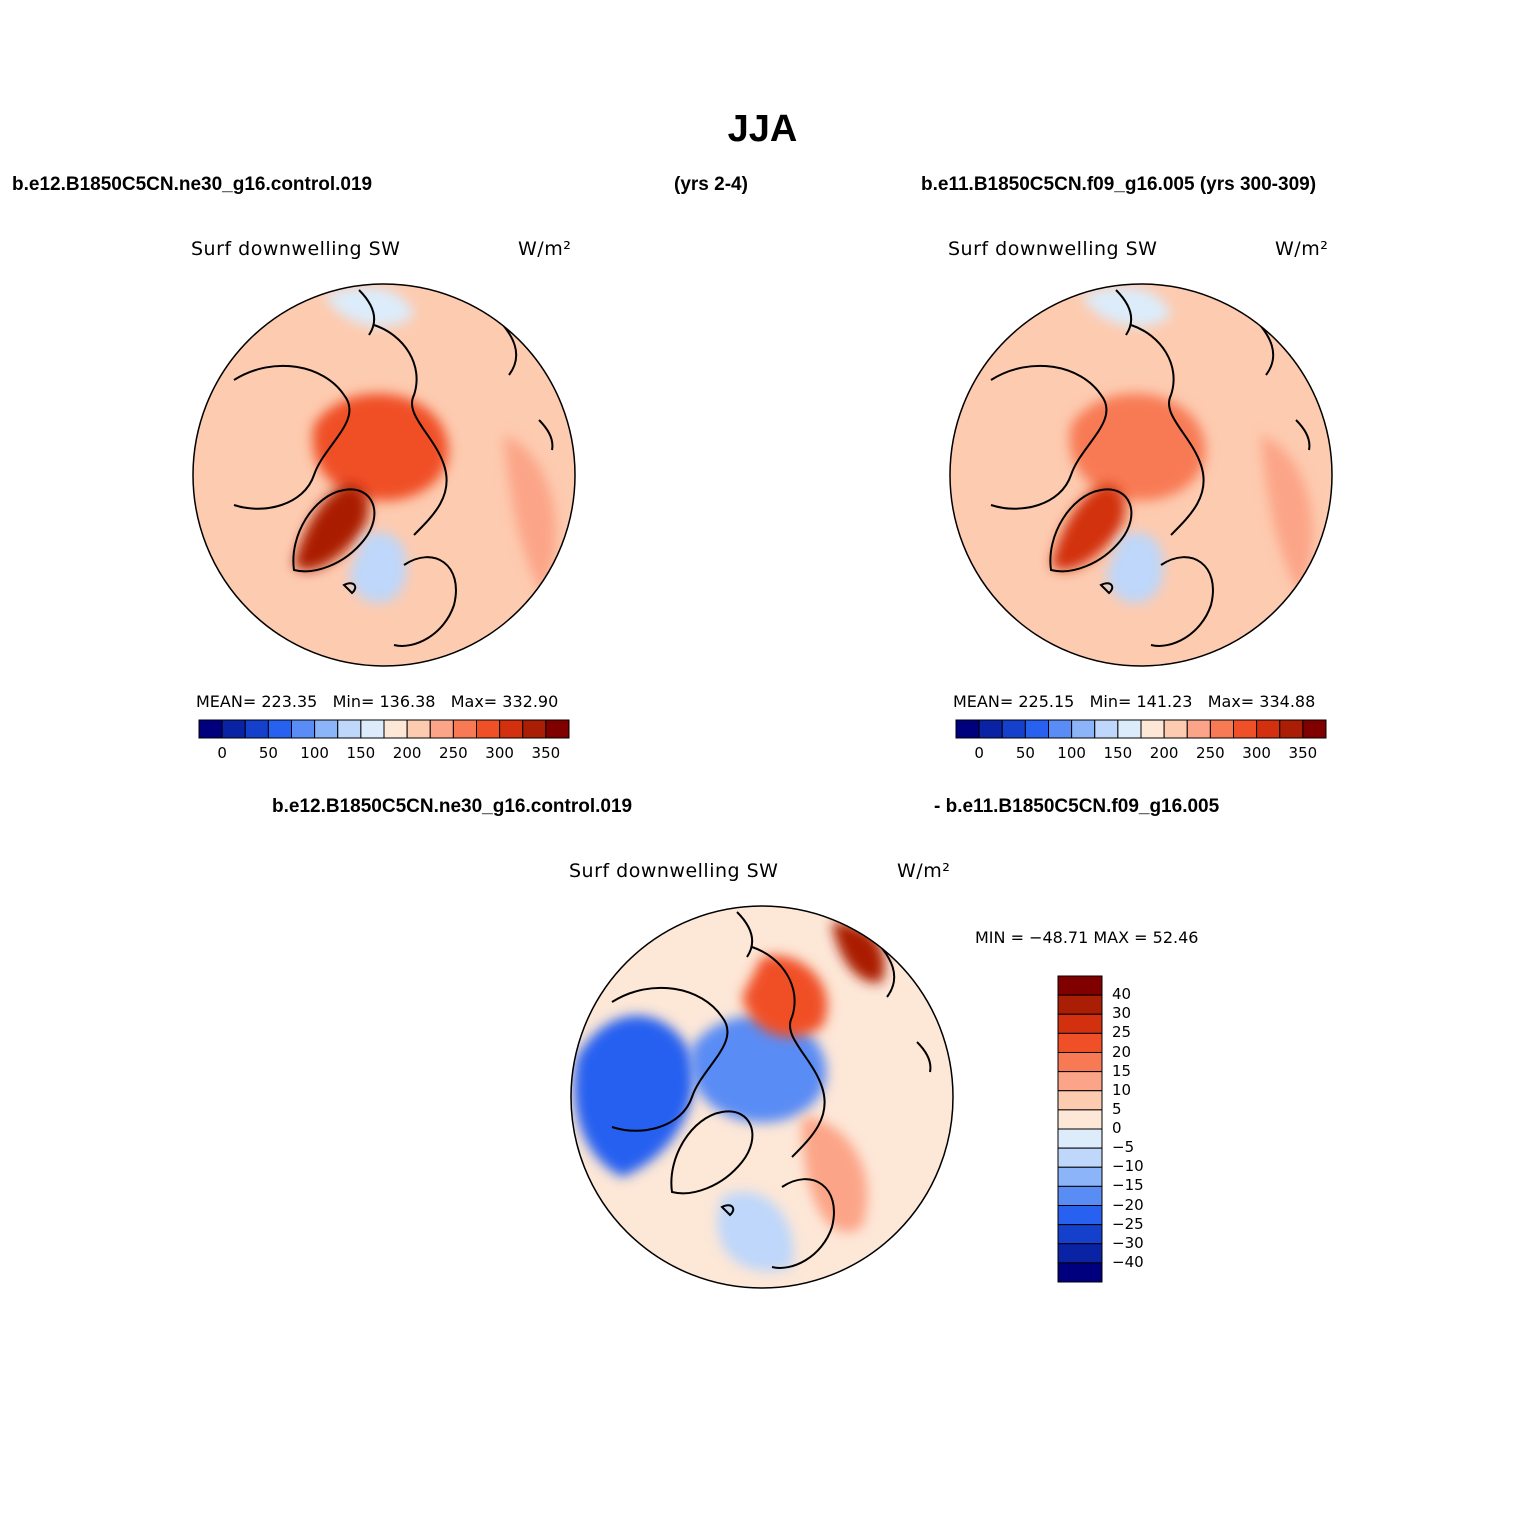 This screenshot has width=1525, height=1525. Describe the element at coordinates (1046, 701) in the screenshot. I see `mean-value: 225.15` at that location.